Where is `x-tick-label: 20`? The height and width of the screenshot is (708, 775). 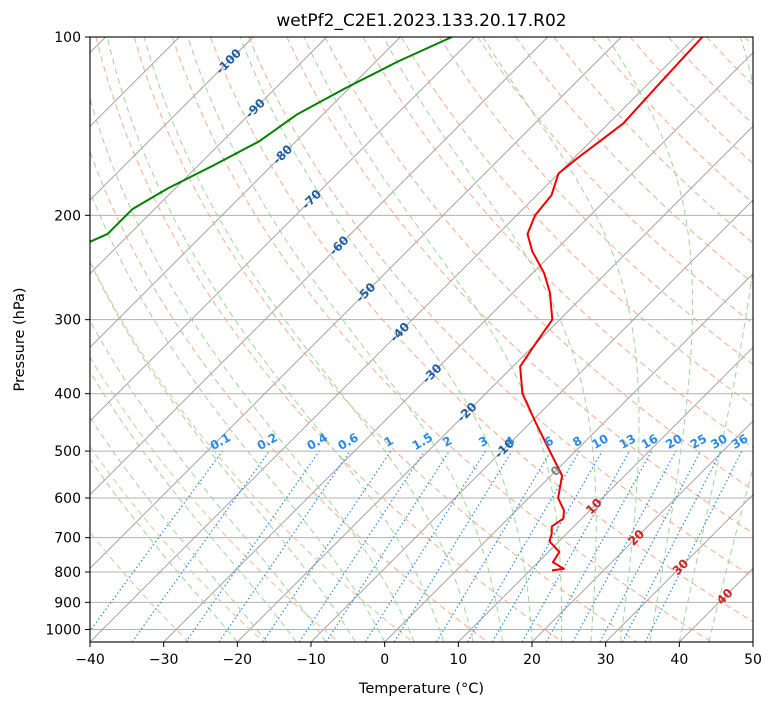 x-tick-label: 20 is located at coordinates (532, 660).